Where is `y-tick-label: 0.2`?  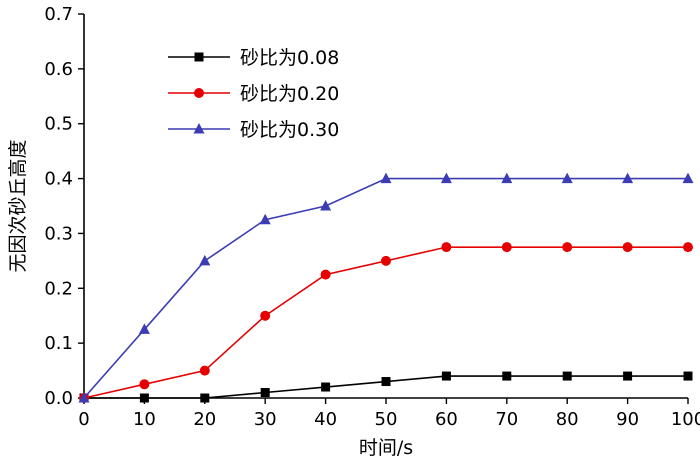 y-tick-label: 0.2 is located at coordinates (58, 288).